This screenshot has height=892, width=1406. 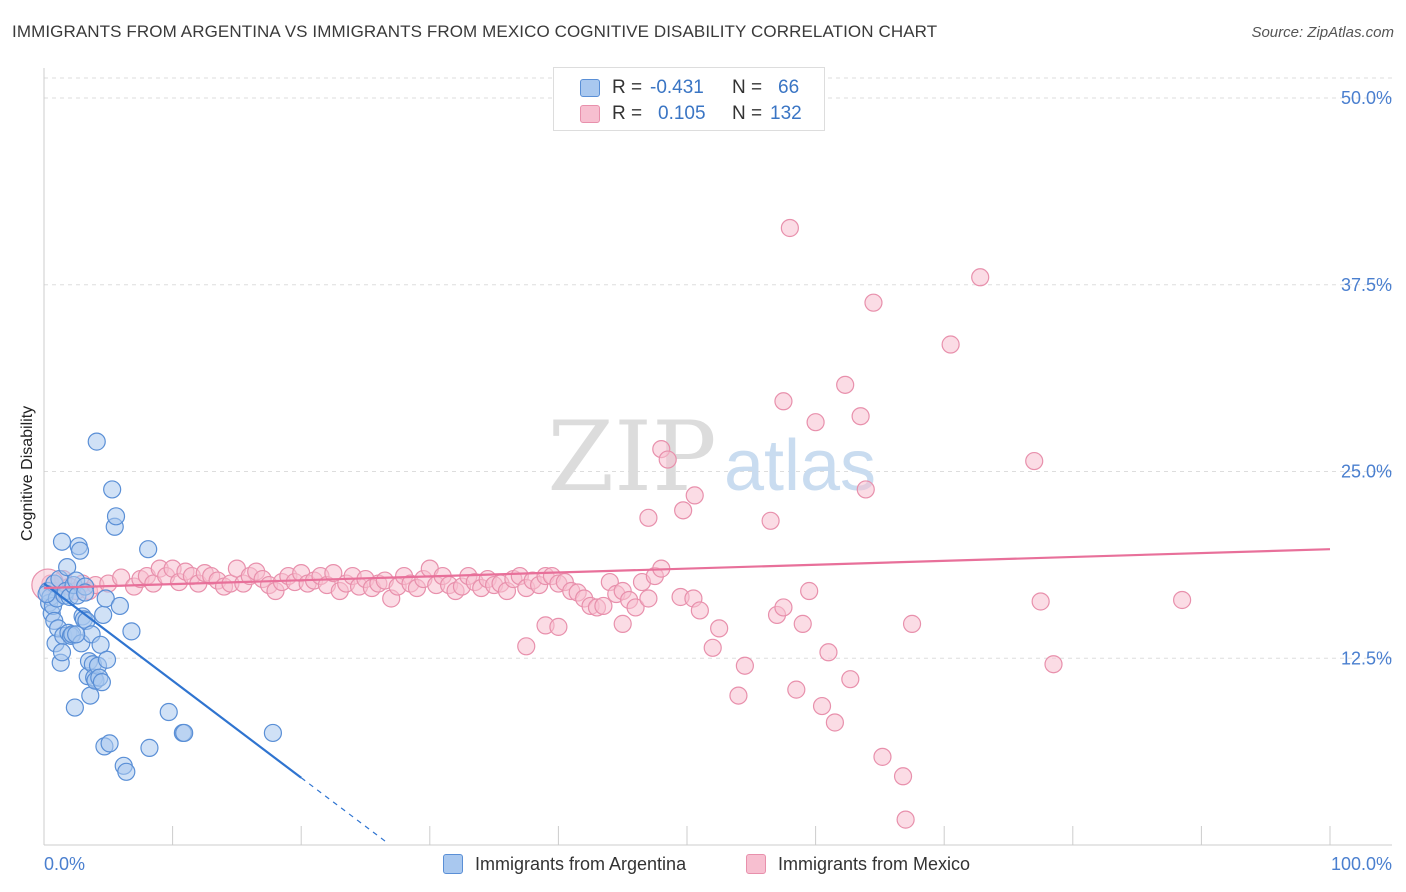 What do you see at coordinates (581, 863) in the screenshot?
I see `argentina-legend-label: Immigrants from Argentina` at bounding box center [581, 863].